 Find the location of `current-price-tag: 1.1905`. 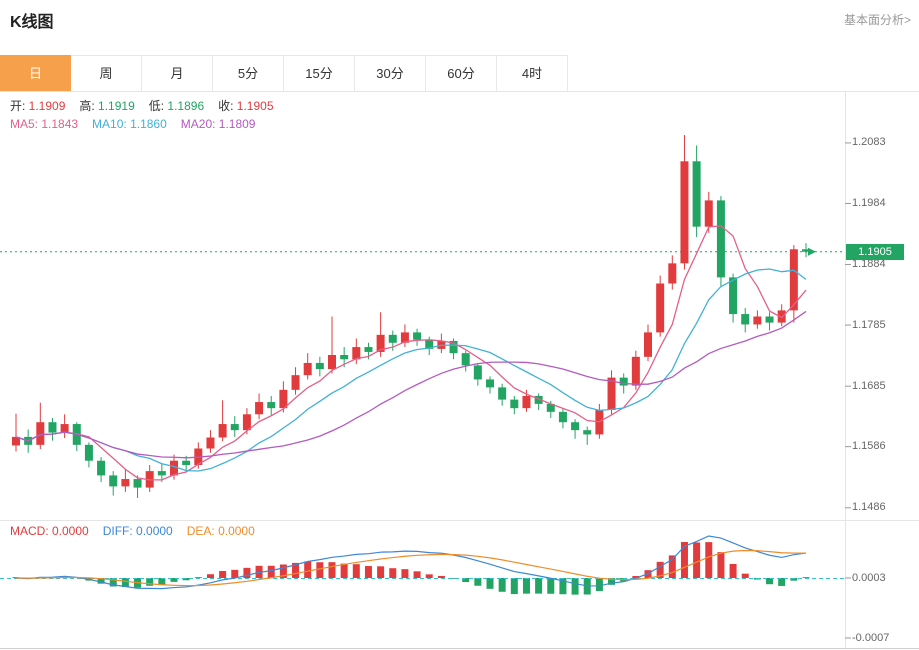

current-price-tag: 1.1905 is located at coordinates (875, 251).